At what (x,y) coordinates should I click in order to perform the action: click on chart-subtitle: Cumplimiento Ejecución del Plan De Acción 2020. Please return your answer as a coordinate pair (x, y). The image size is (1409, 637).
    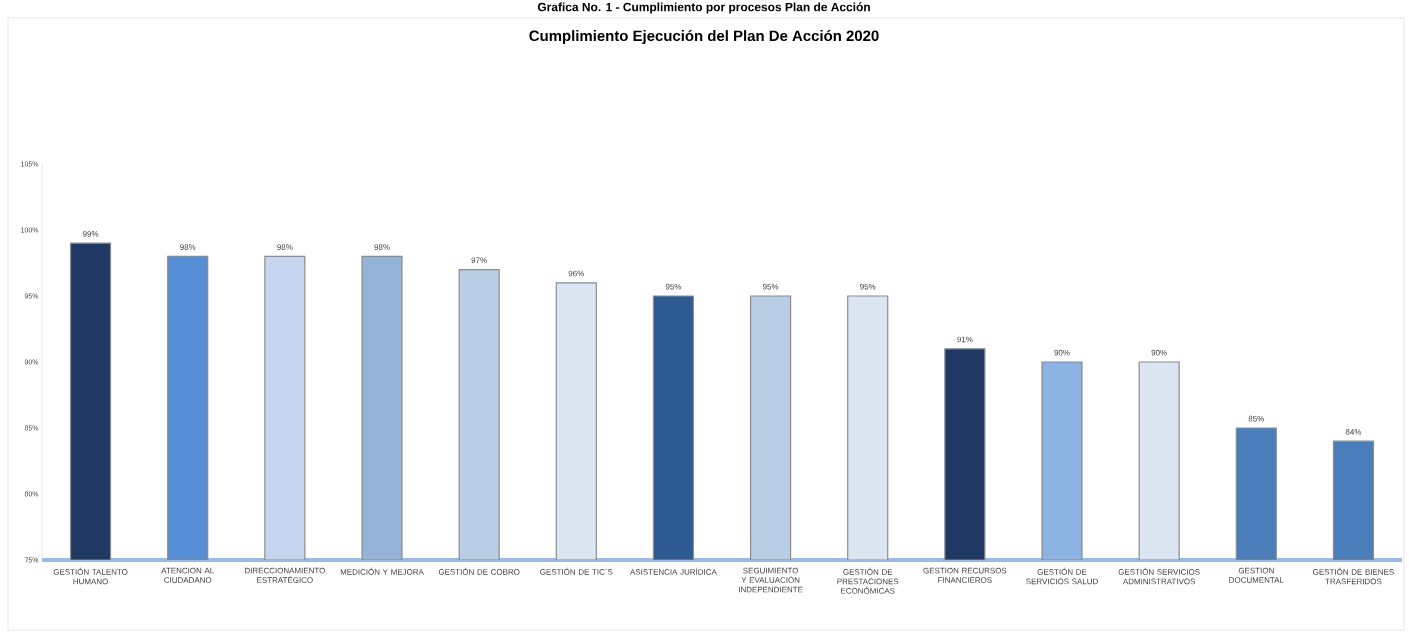
    Looking at the image, I should click on (704, 37).